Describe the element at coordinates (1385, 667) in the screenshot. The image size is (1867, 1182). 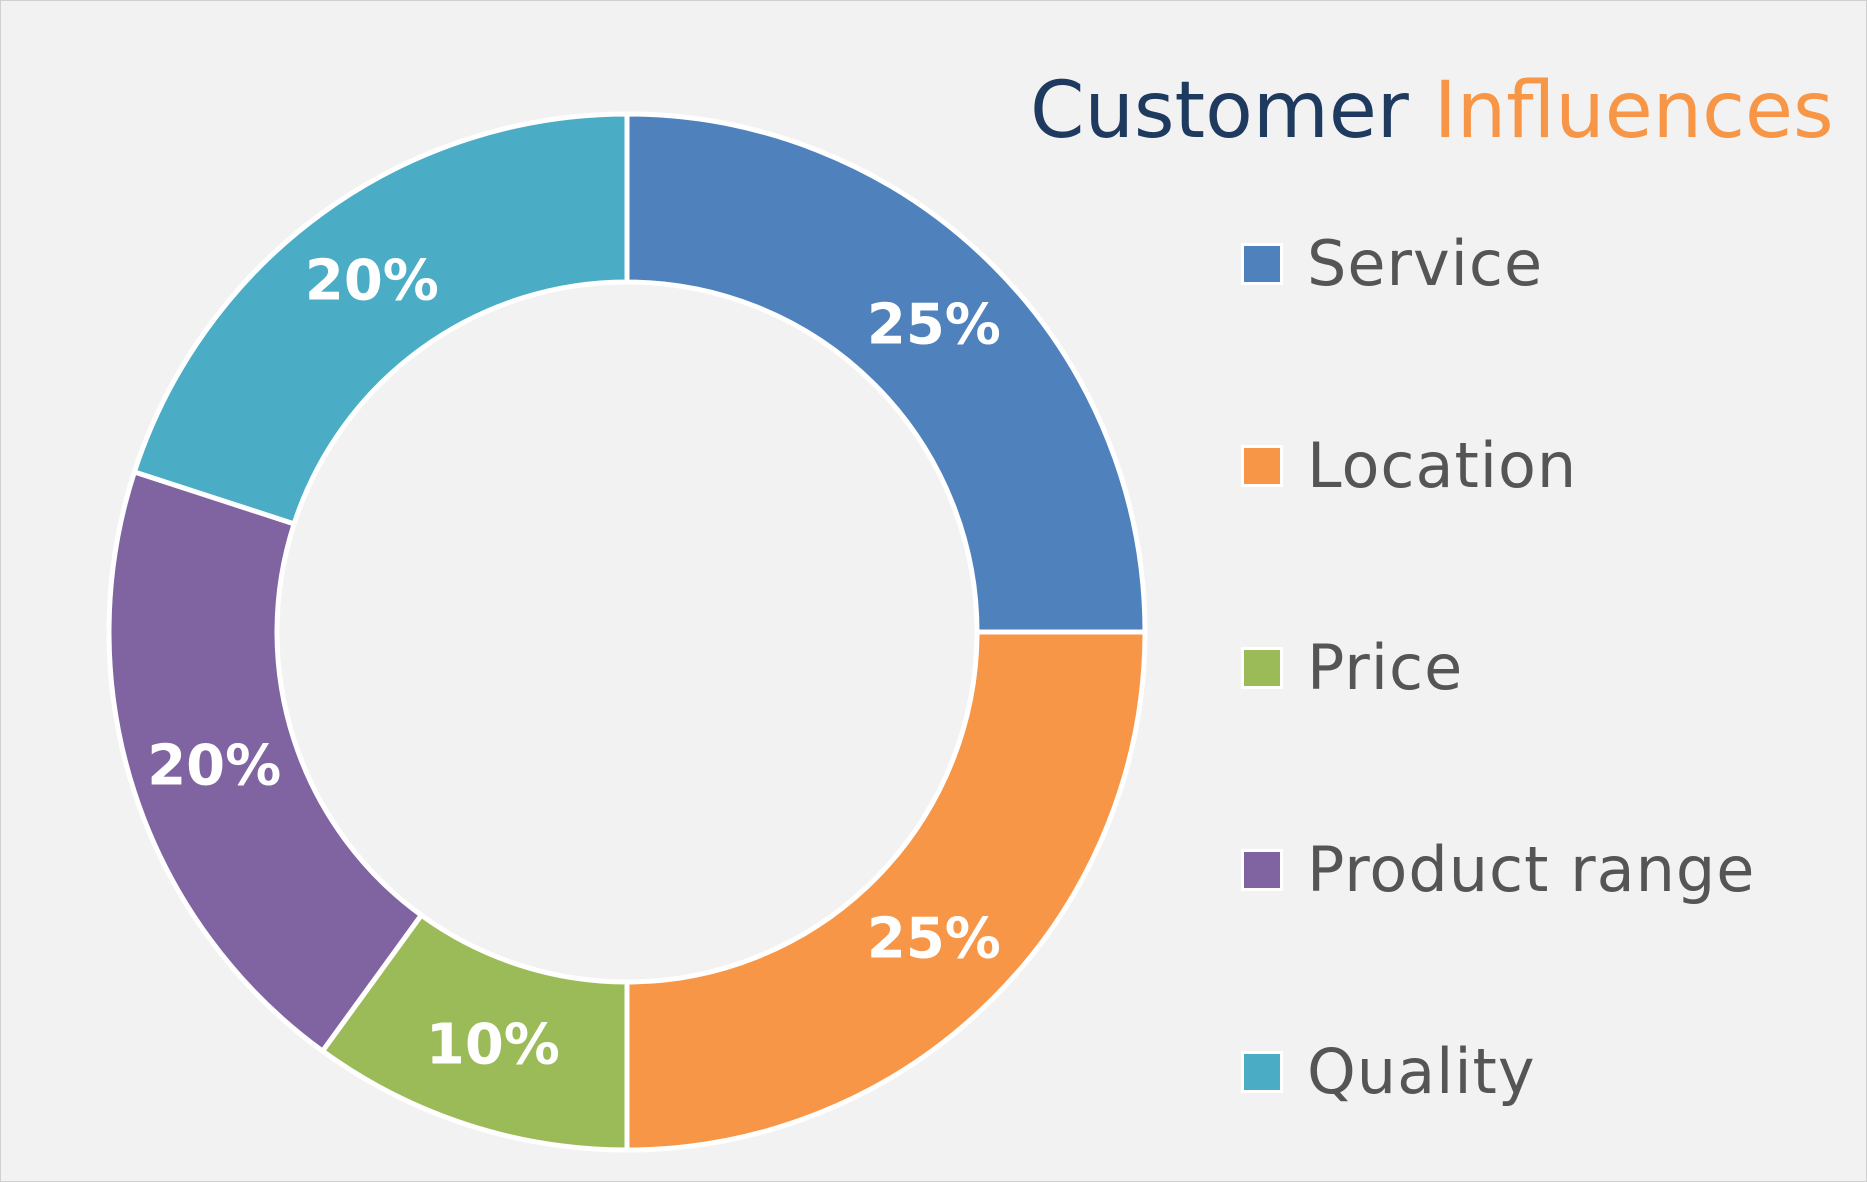
I see `legend-label: Price` at that location.